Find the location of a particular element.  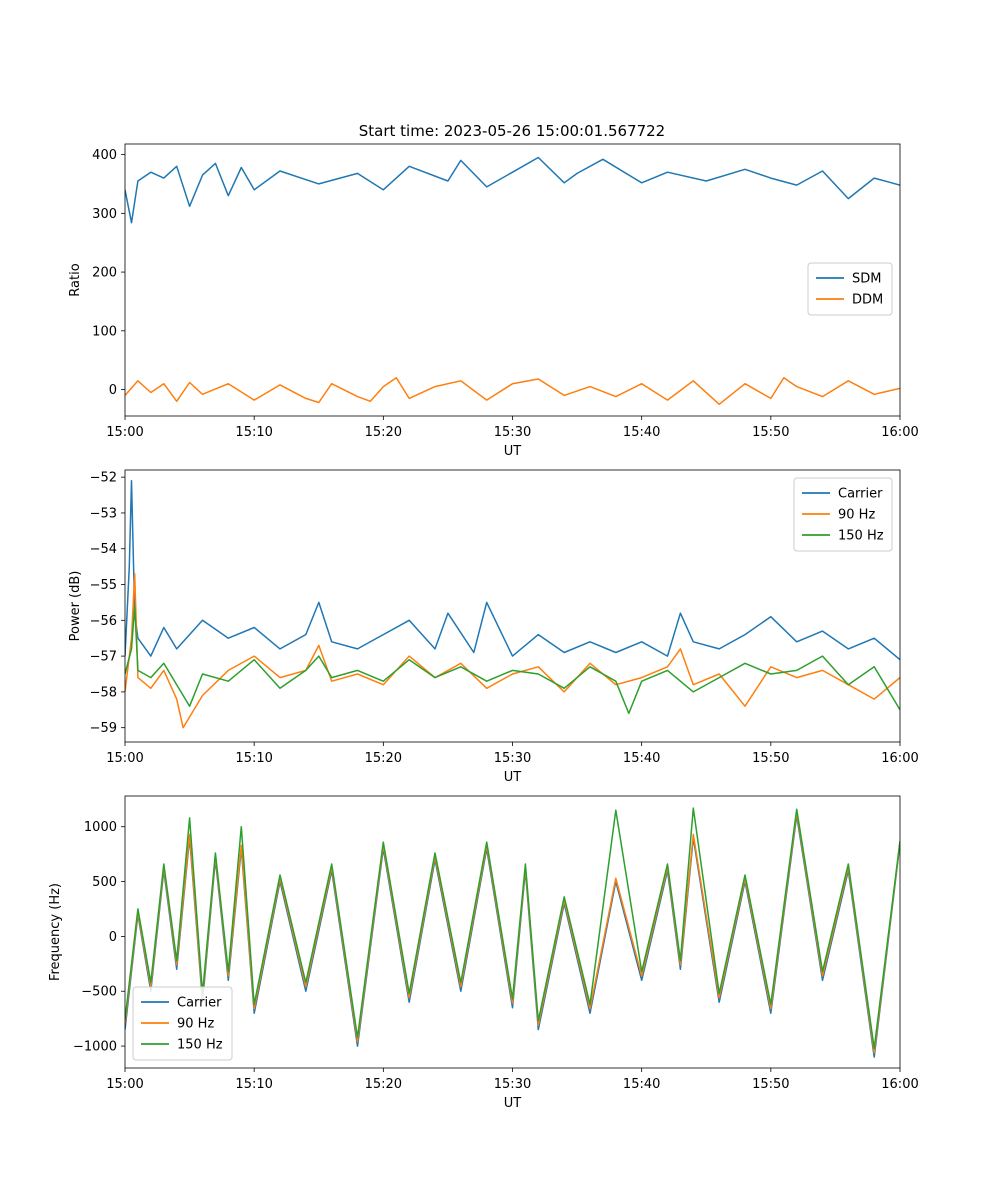

series-line-carrier is located at coordinates (512, 570).